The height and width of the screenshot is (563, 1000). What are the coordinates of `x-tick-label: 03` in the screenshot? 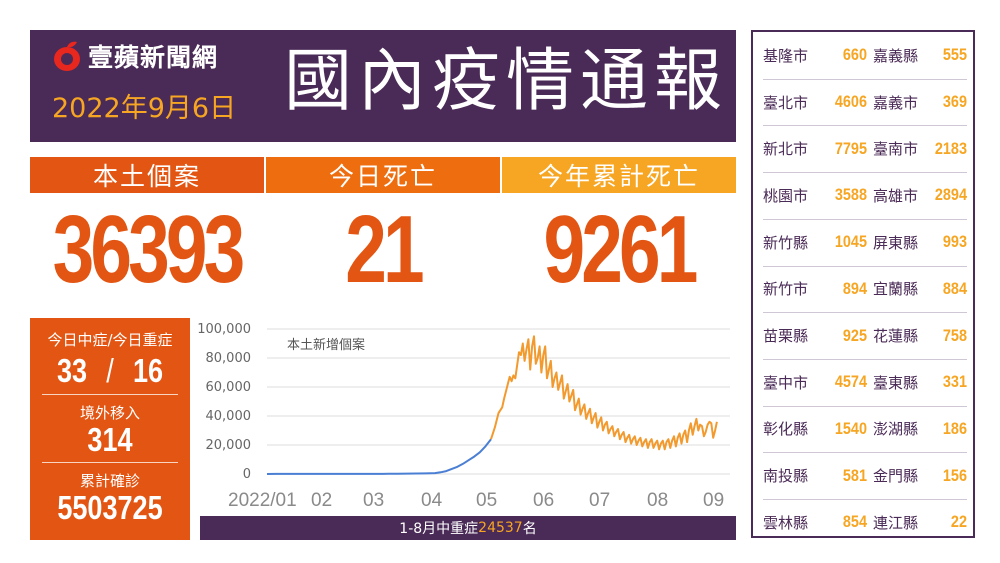 It's located at (373, 500).